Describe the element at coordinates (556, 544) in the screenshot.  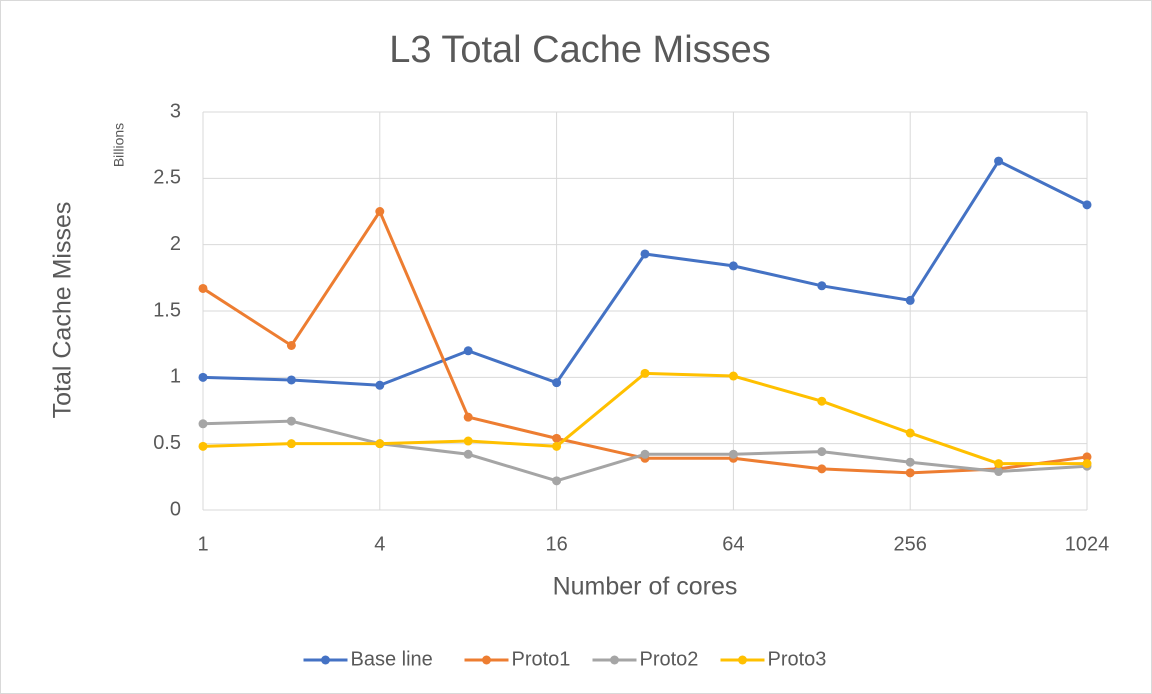
I see `x-tick-label: 16` at that location.